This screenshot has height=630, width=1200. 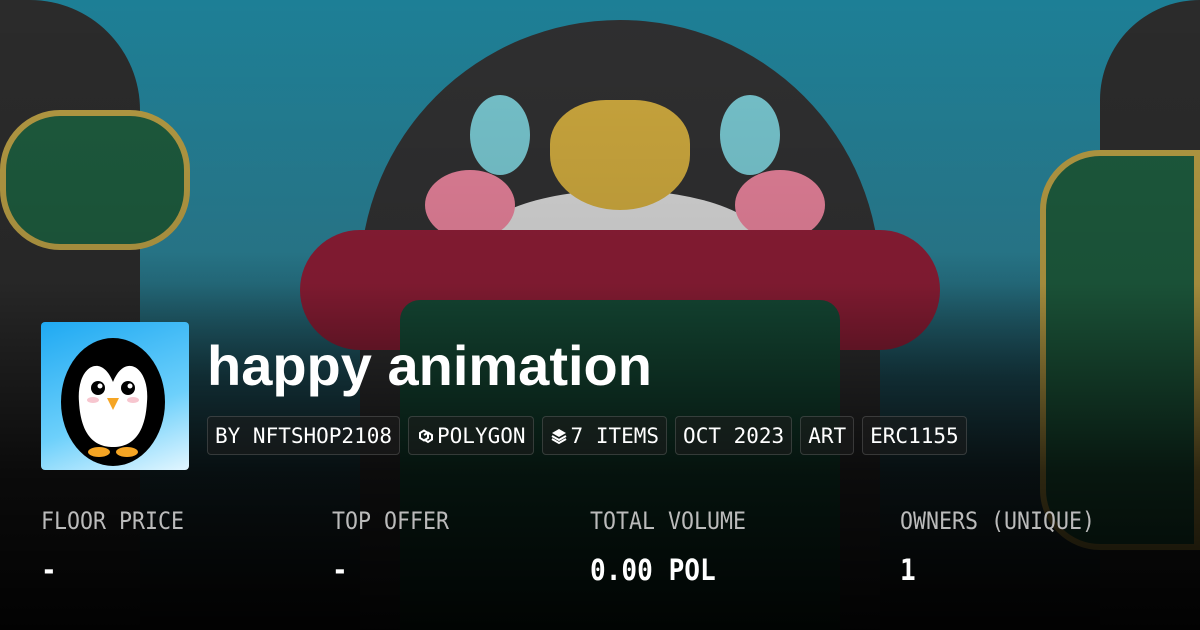 I want to click on chip-category: ART, so click(x=827, y=435).